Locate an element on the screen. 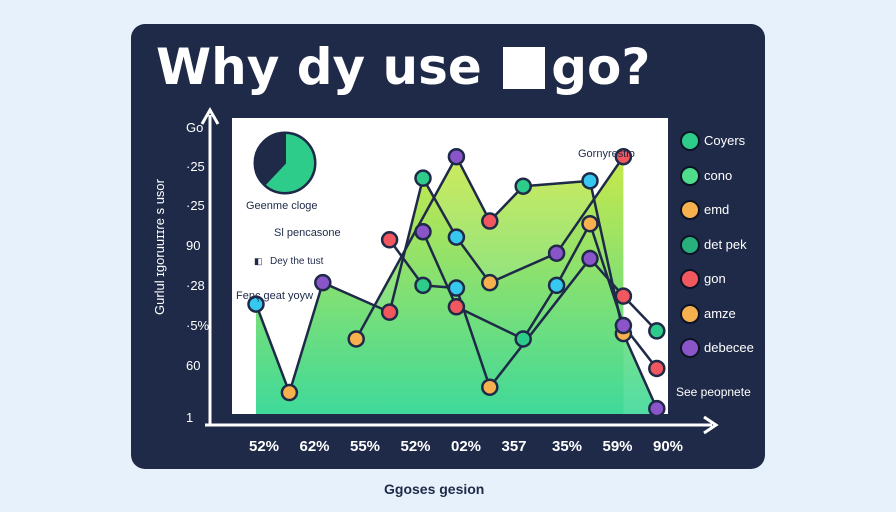  annotation-note2: Dey the tust is located at coordinates (297, 261).